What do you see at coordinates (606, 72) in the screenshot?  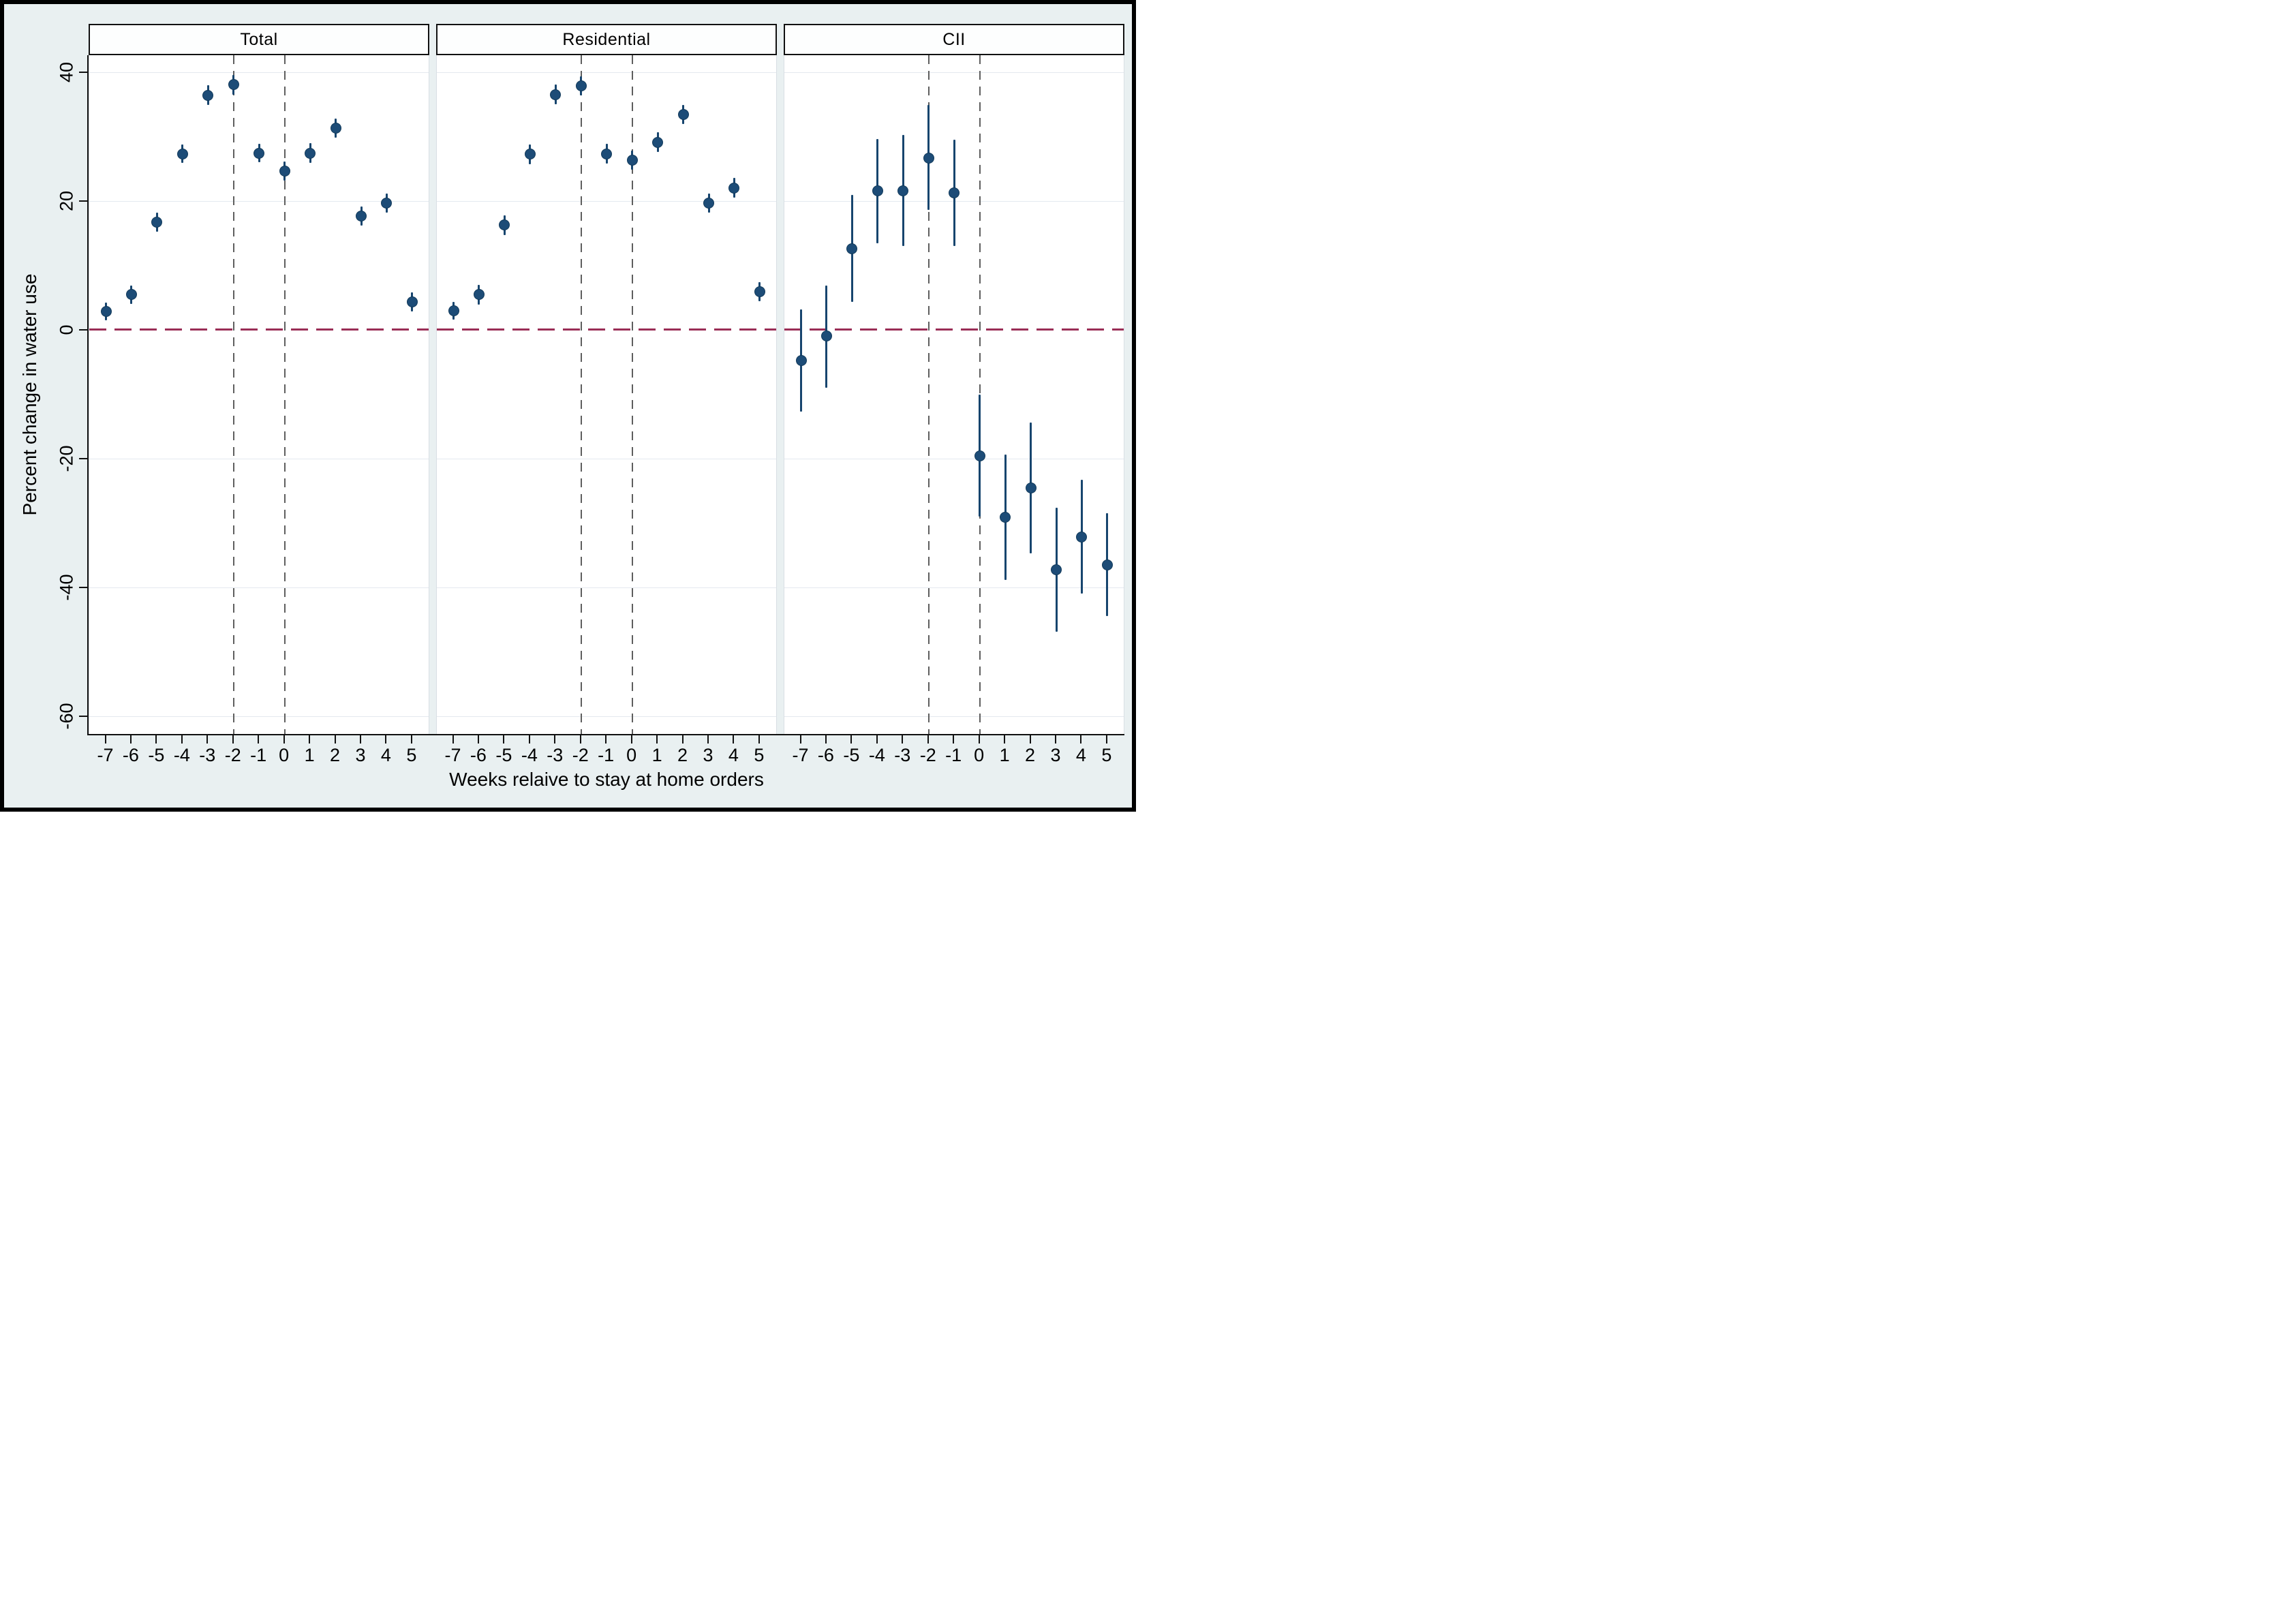 I see `gridline-y40` at bounding box center [606, 72].